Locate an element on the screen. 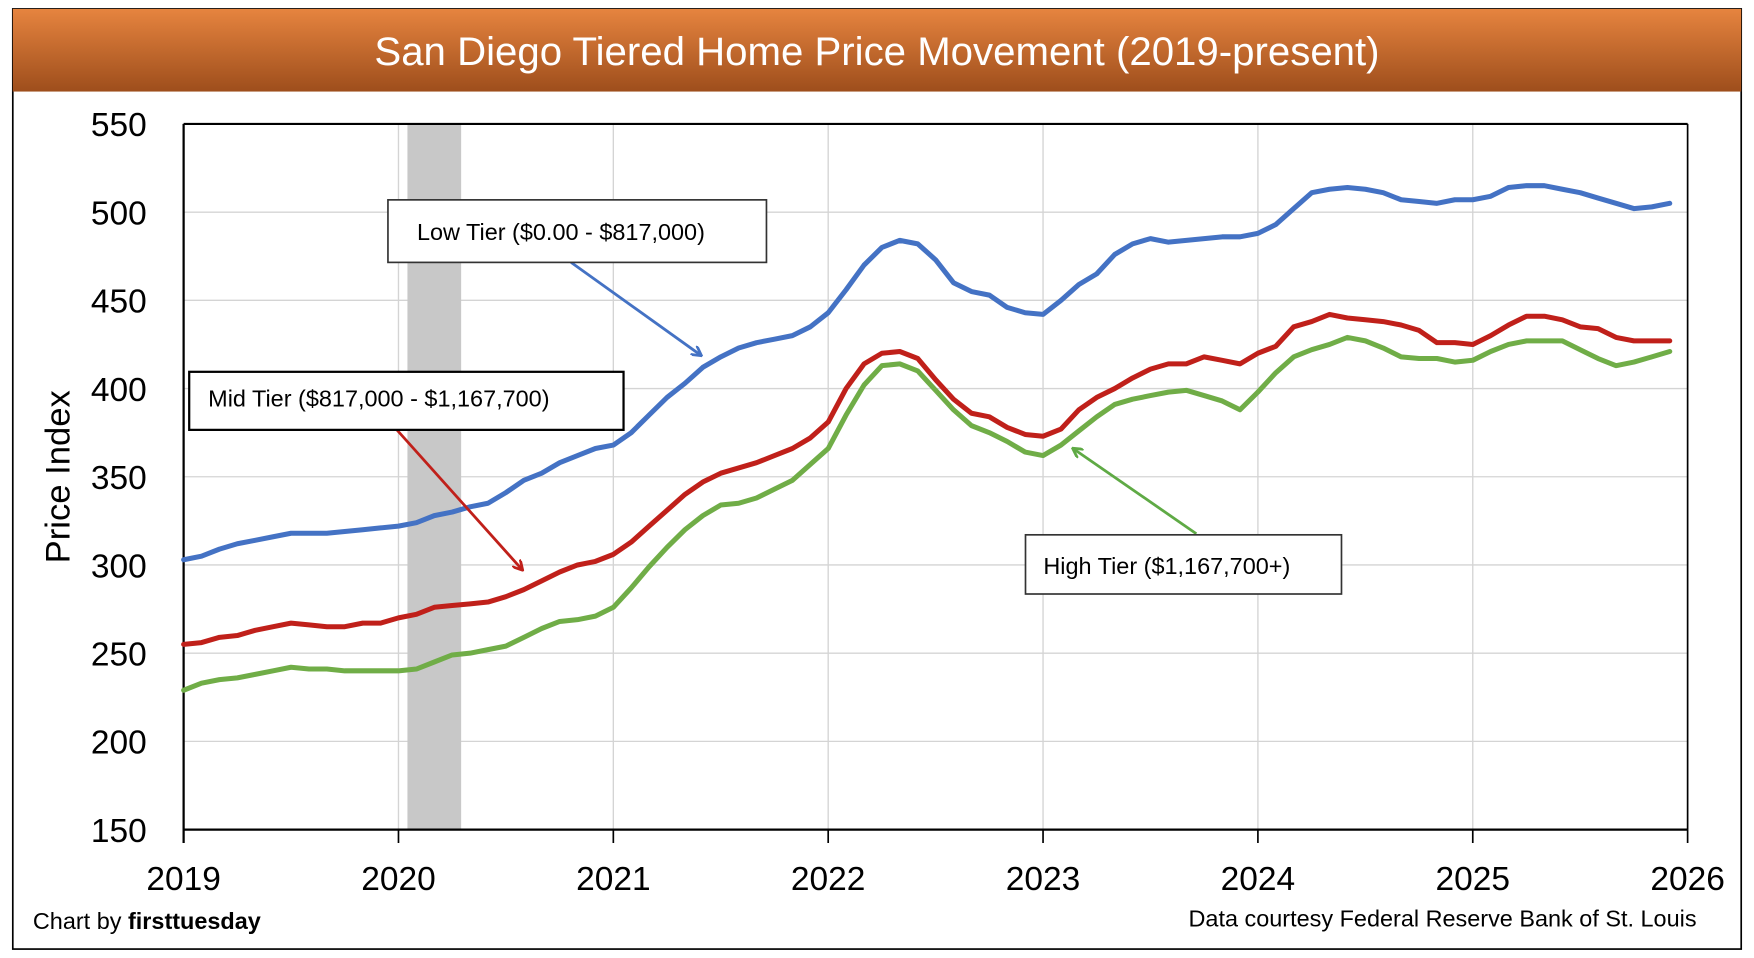 The image size is (1754, 958). mid-tier-arrow is located at coordinates (458, 499).